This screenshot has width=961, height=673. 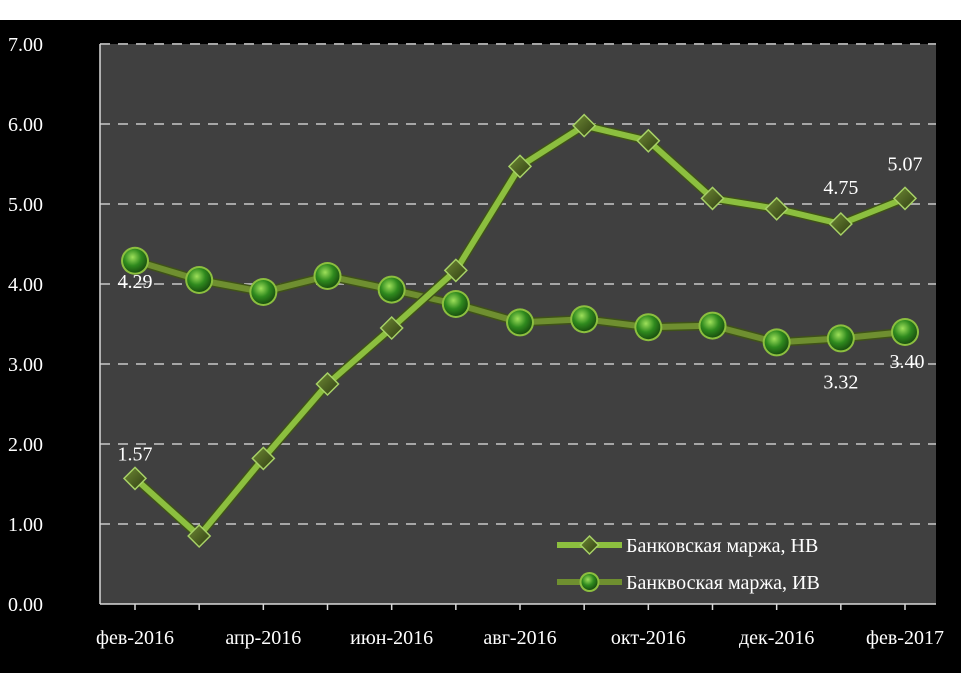 I want to click on legend-circle-icon, so click(x=589, y=582).